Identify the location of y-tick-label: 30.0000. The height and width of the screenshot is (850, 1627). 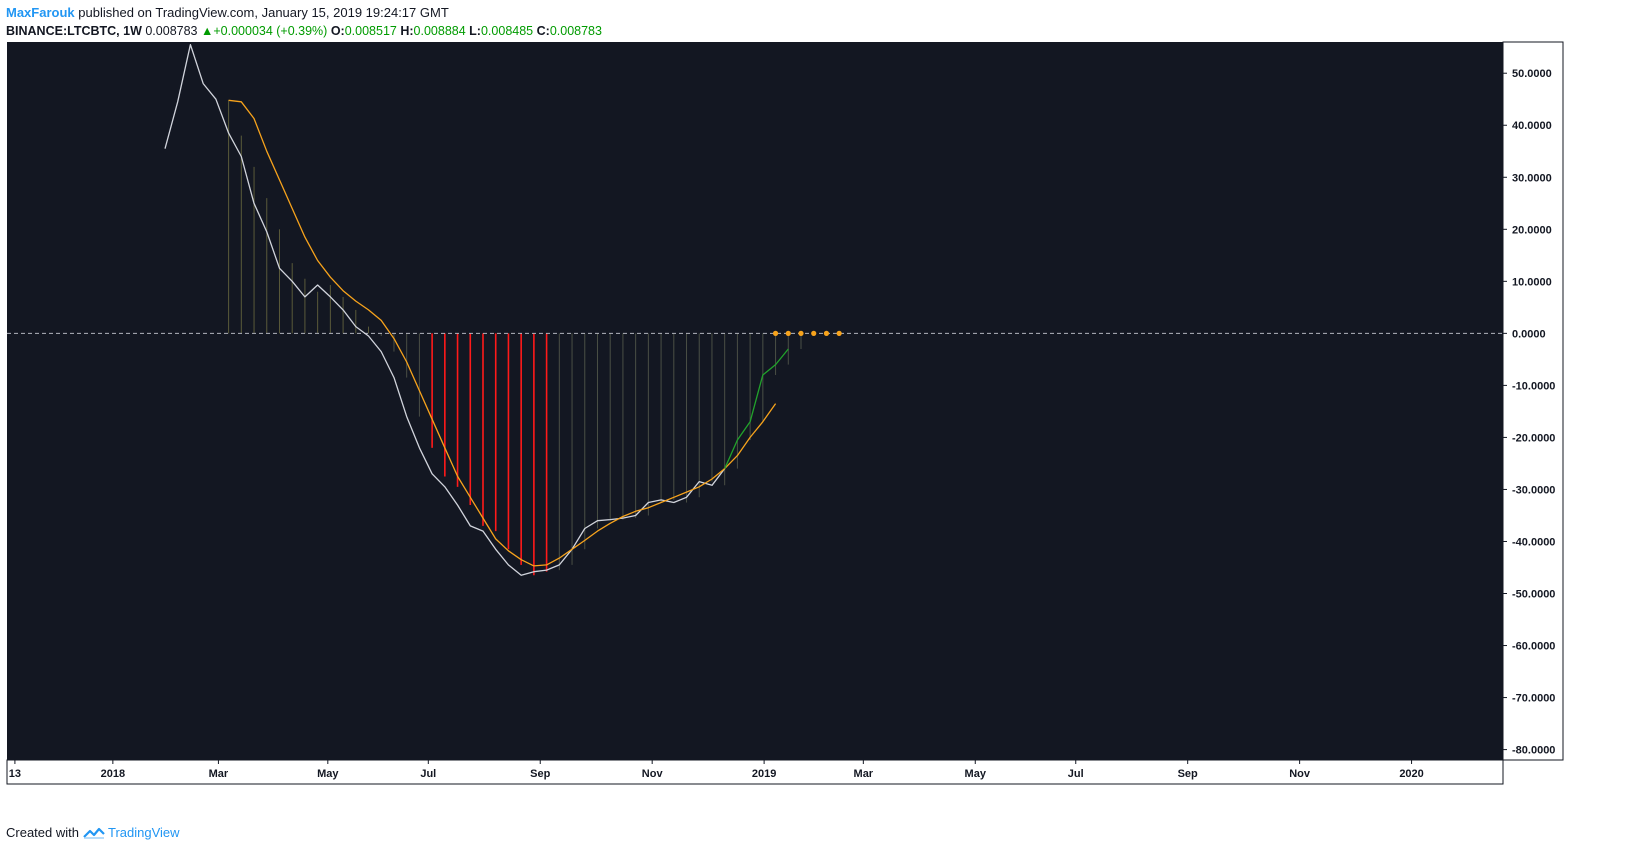
(1532, 178).